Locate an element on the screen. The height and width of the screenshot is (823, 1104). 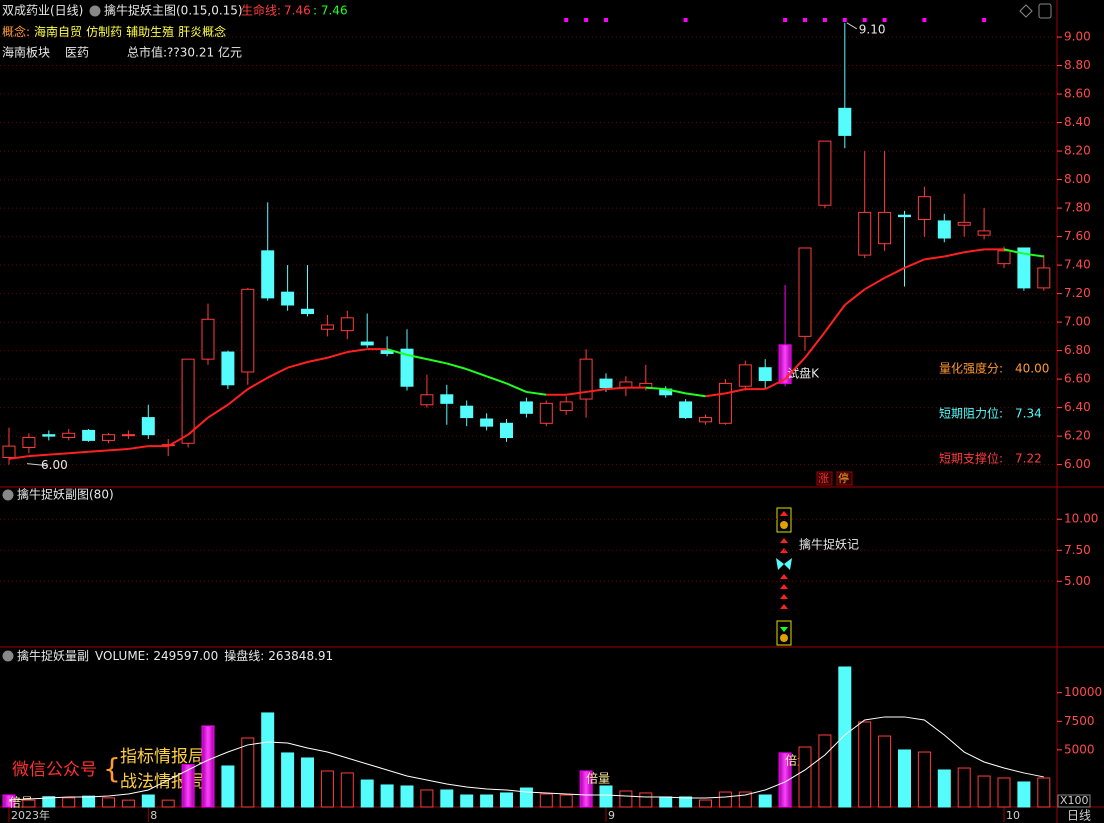
y-tick-label: 7500 is located at coordinates (1079, 721).